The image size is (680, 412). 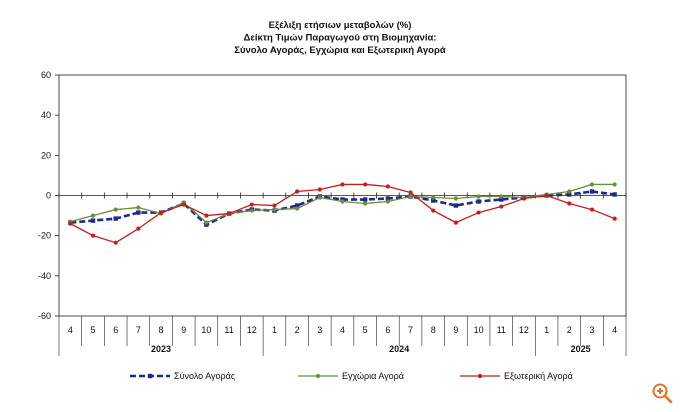 What do you see at coordinates (48, 196) in the screenshot?
I see `y-tick-label: 0` at bounding box center [48, 196].